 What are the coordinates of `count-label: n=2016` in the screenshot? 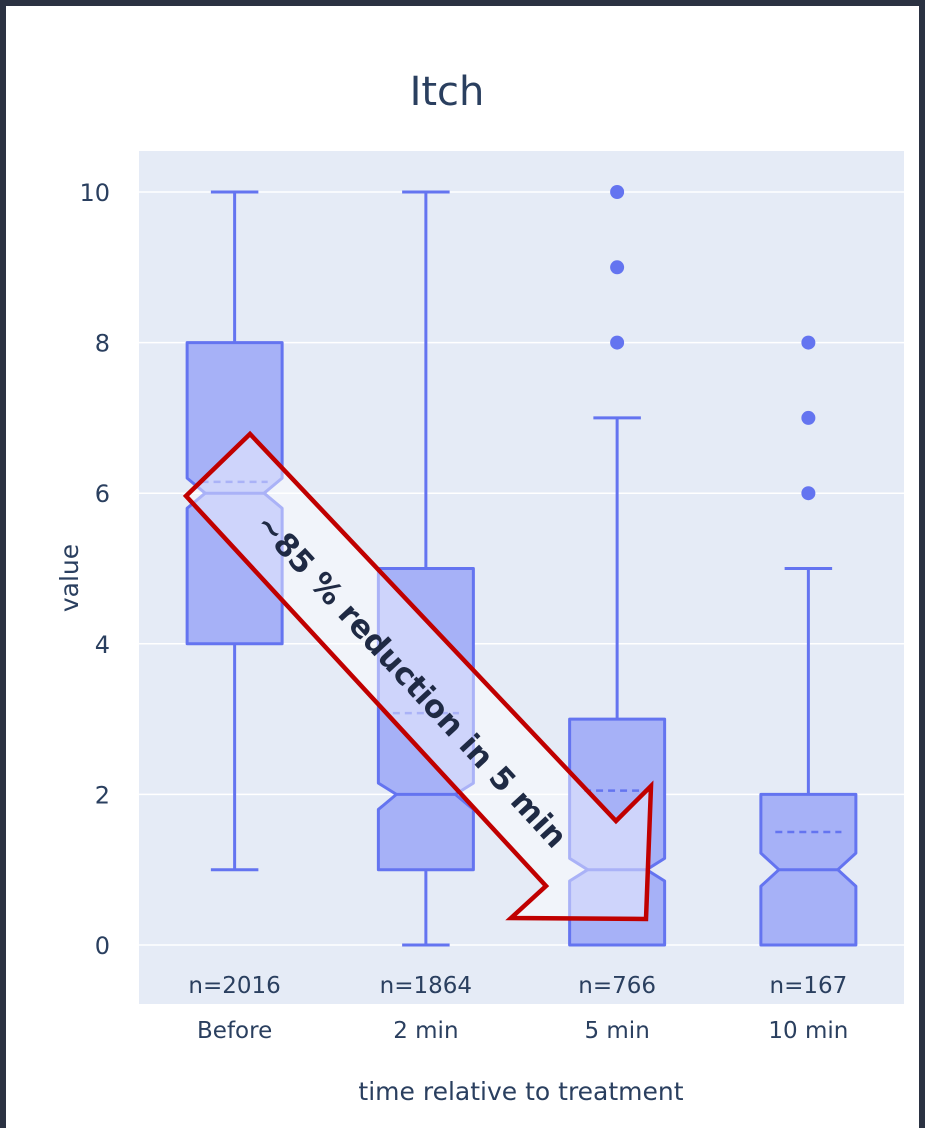 It's located at (234, 986).